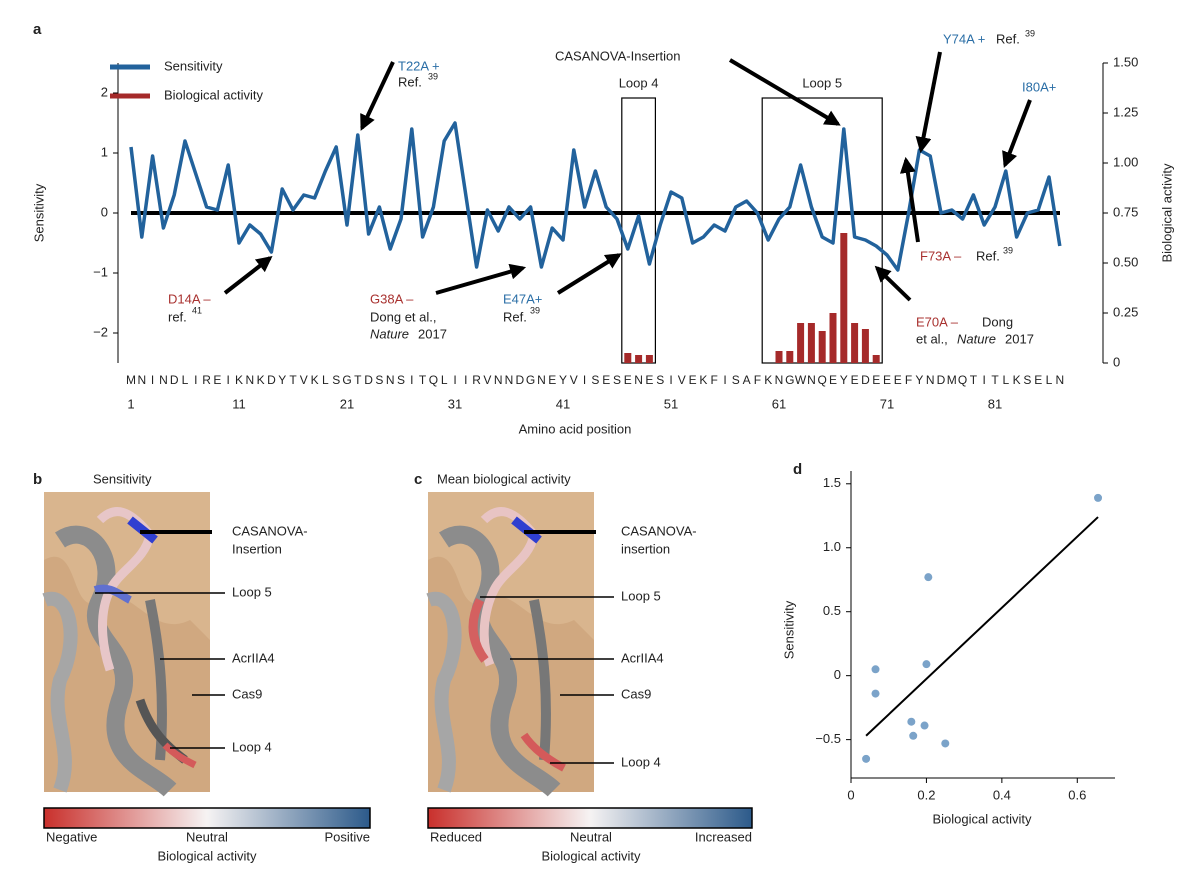  I want to click on x-tick-label: 0.4, so click(1002, 794).